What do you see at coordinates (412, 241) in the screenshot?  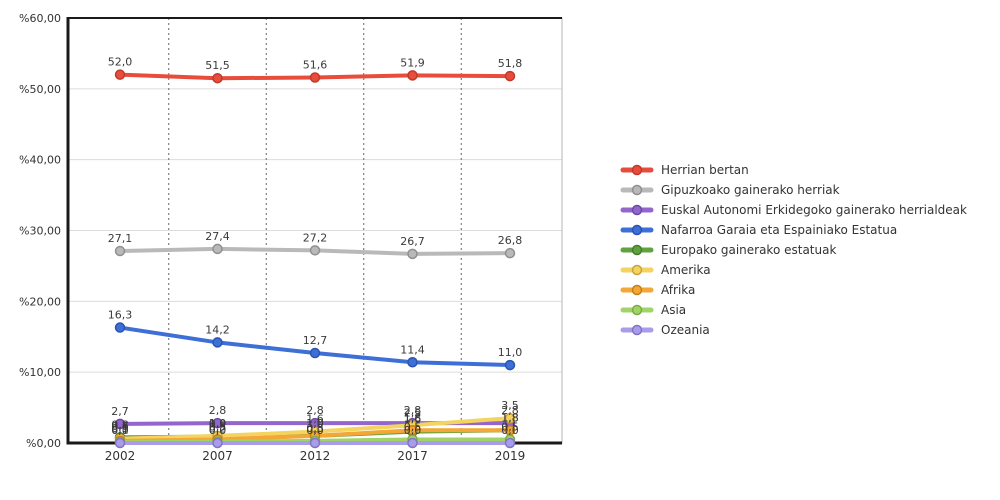 I see `data-label: 26,7` at bounding box center [412, 241].